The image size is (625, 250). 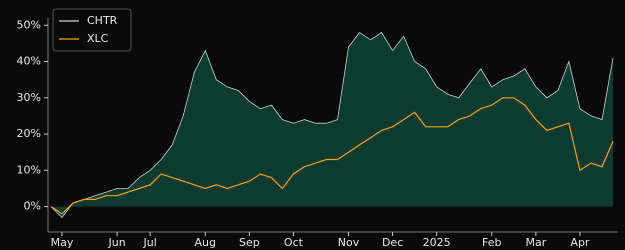 What do you see at coordinates (92, 30) in the screenshot?
I see `legend-box` at bounding box center [92, 30].